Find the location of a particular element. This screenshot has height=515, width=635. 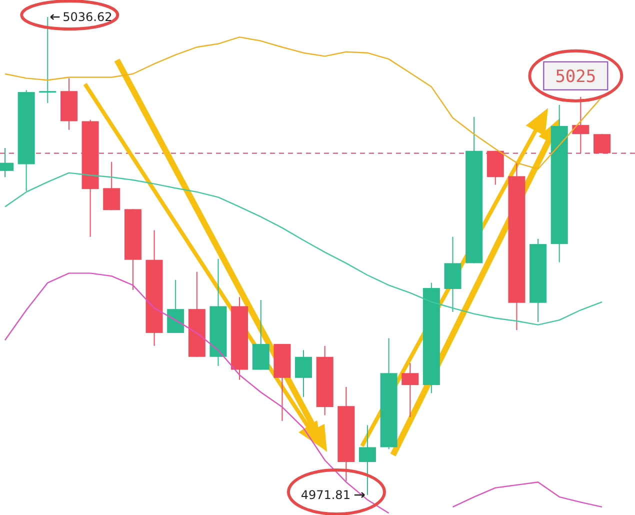

annotation: 5025 is located at coordinates (575, 76).